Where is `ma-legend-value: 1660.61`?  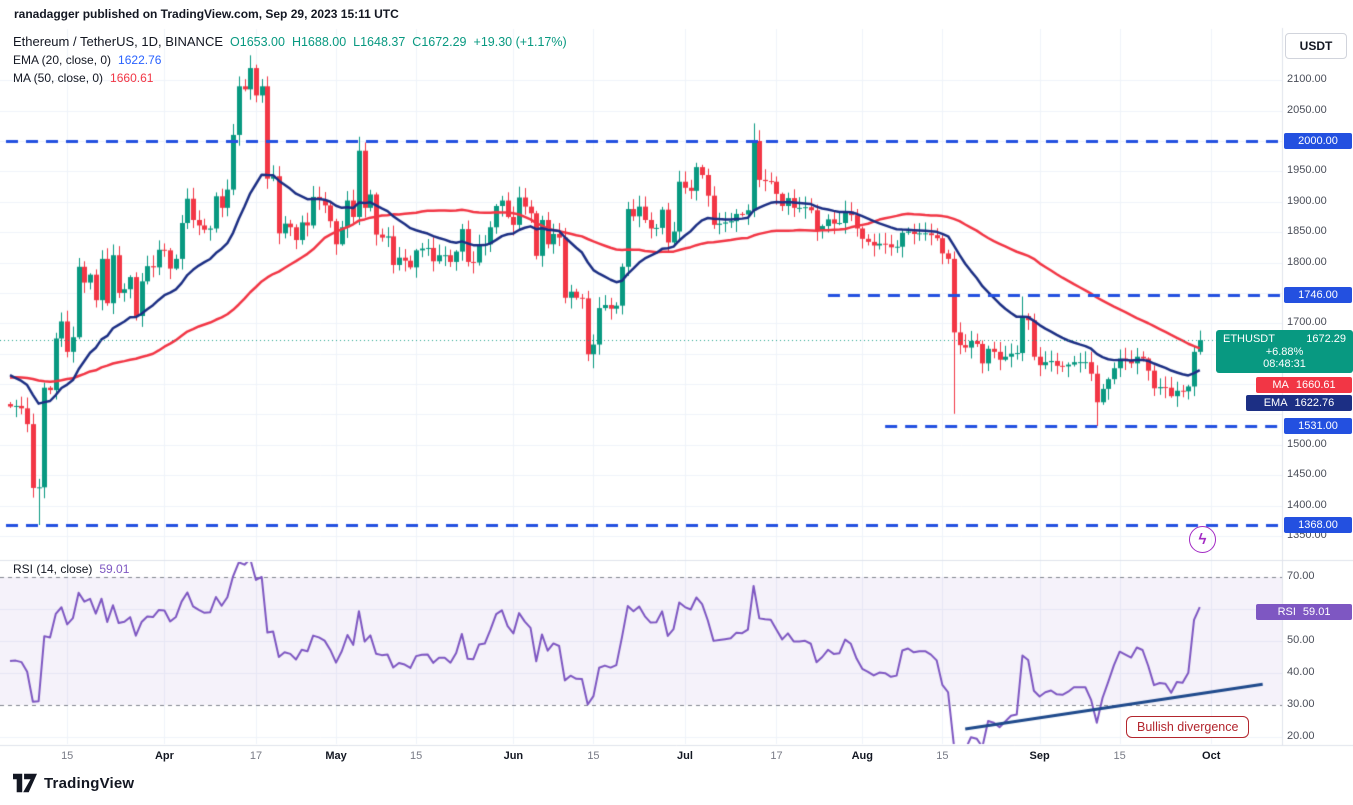 ma-legend-value: 1660.61 is located at coordinates (132, 78).